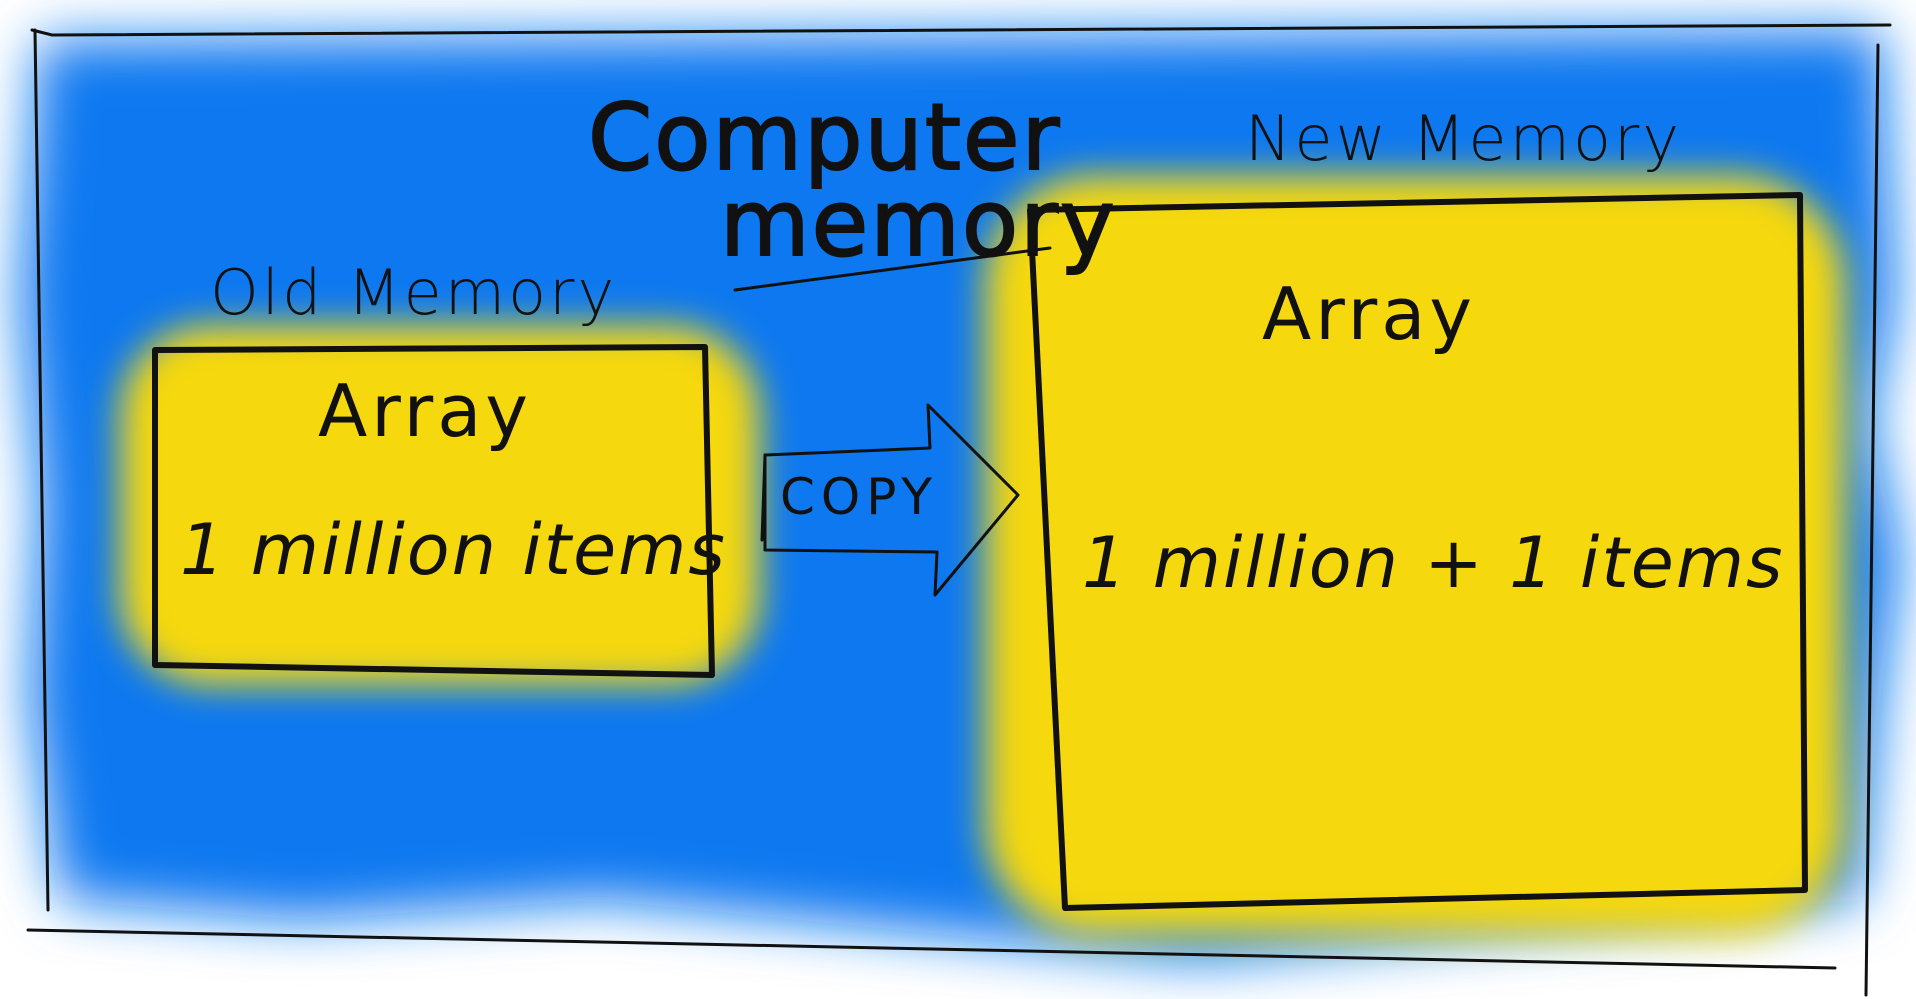 This screenshot has height=999, width=1916. What do you see at coordinates (425, 411) in the screenshot?
I see `old-array-title: Array` at bounding box center [425, 411].